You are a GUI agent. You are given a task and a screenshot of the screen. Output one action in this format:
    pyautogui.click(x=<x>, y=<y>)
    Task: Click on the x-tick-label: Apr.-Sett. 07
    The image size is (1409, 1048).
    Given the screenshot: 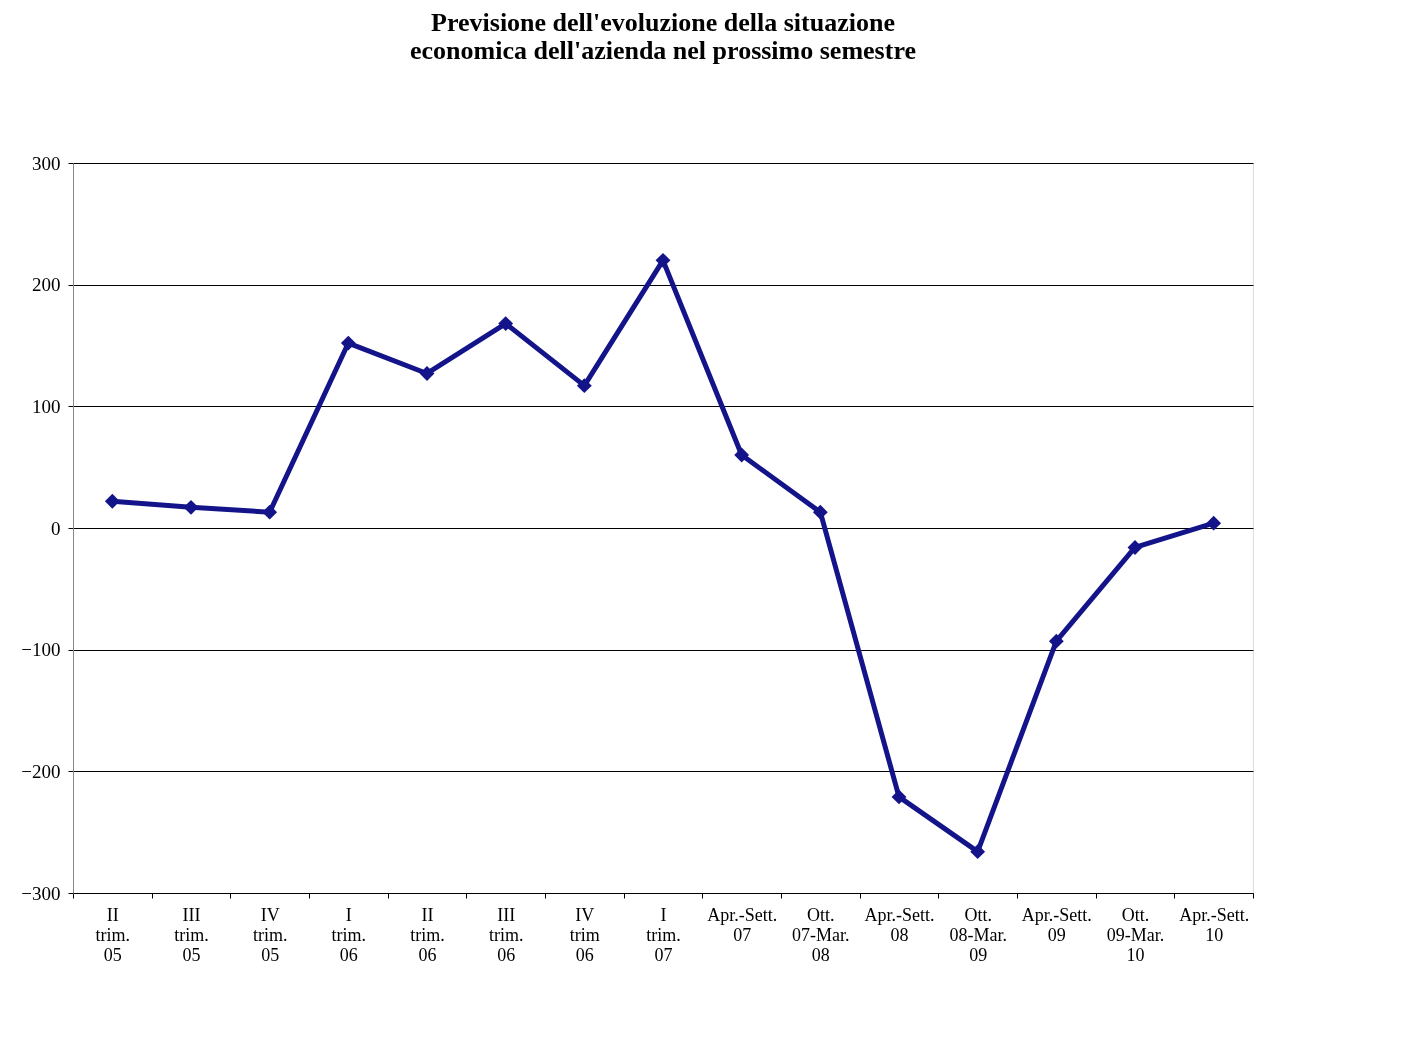 What is the action you would take?
    pyautogui.click(x=742, y=924)
    